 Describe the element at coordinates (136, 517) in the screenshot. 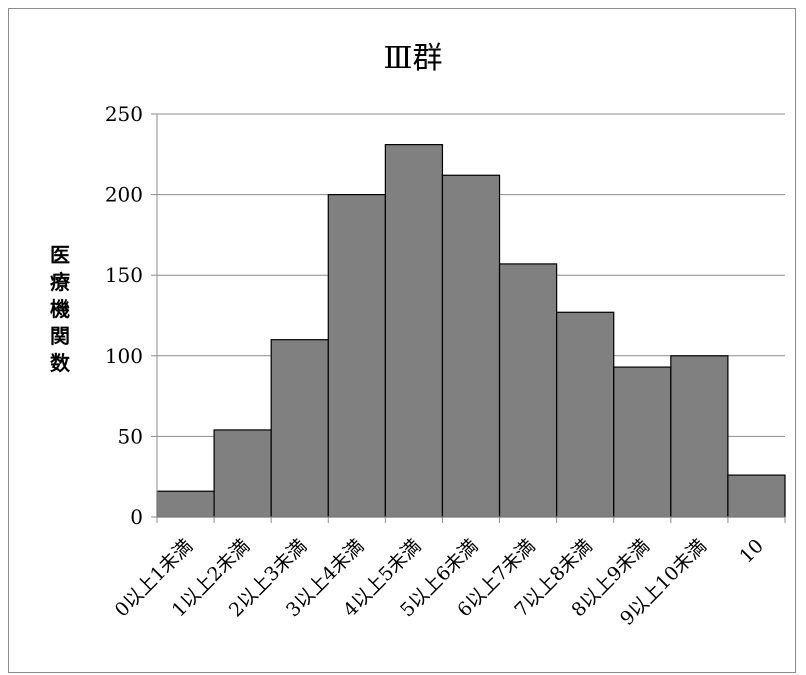

I see `y-tick-label: 0` at that location.